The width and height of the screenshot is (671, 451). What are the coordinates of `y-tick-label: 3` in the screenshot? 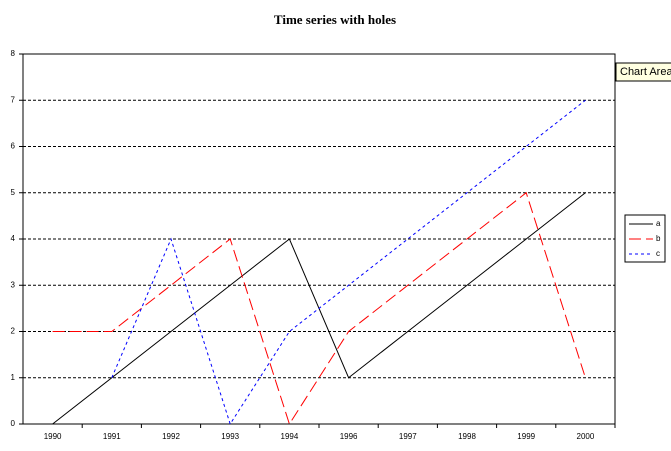 It's located at (13, 284).